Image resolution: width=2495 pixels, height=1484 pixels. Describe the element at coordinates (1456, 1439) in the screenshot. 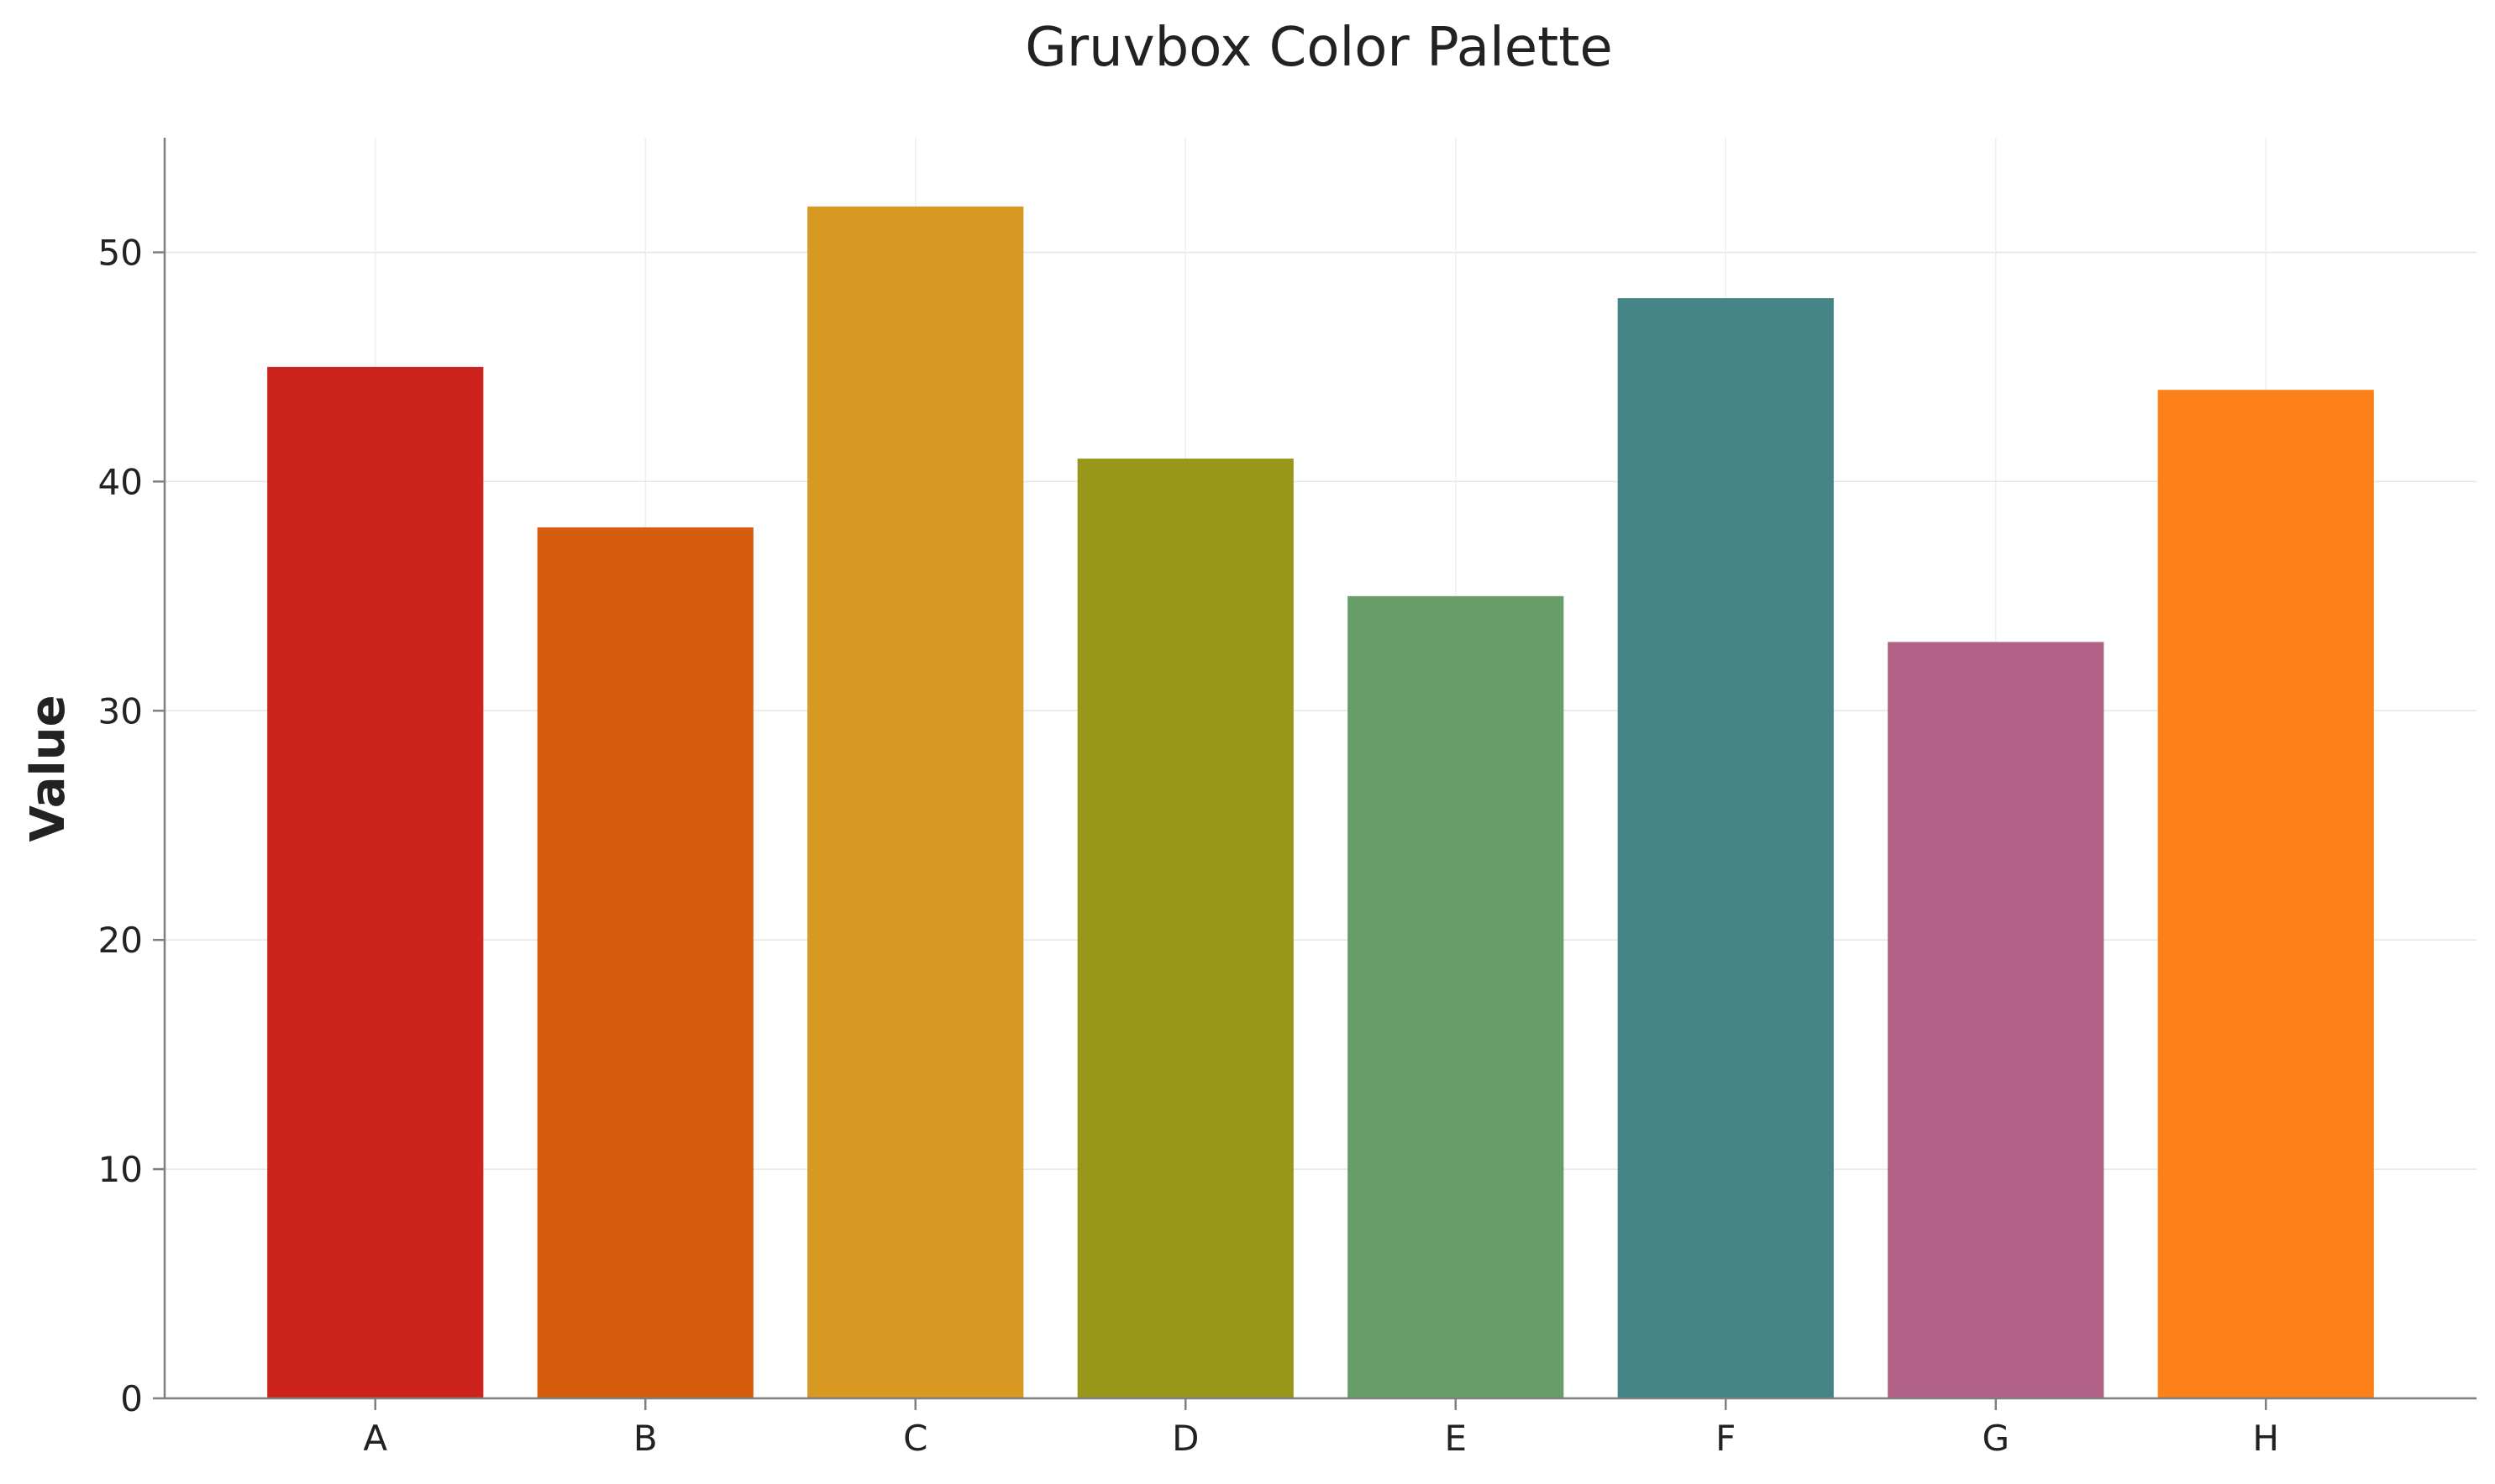

I see `x-tick-label: E` at that location.